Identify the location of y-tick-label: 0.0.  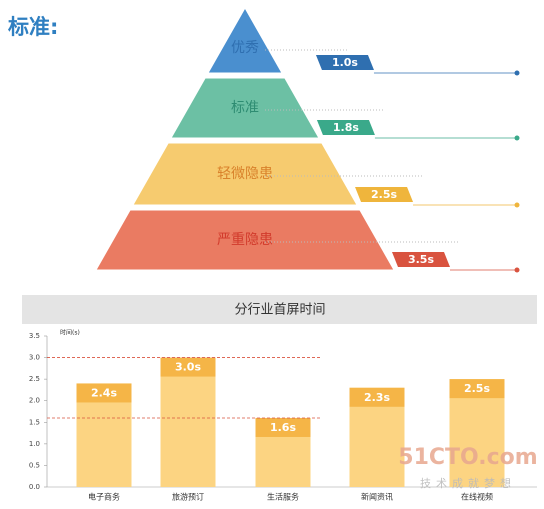
(34, 487).